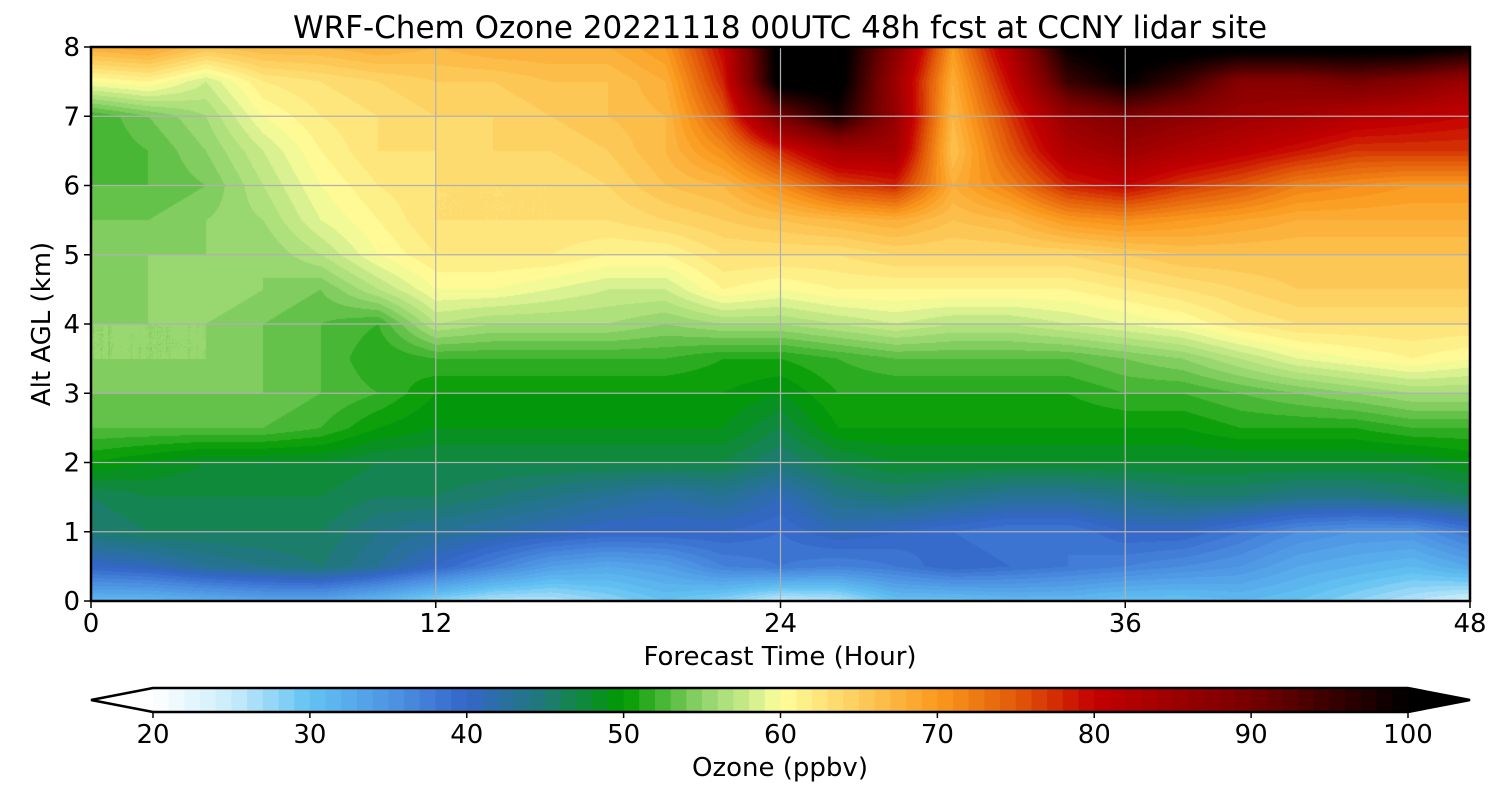 This screenshot has width=1500, height=800. Describe the element at coordinates (152, 735) in the screenshot. I see `colorbar-tick-label: 20` at that location.